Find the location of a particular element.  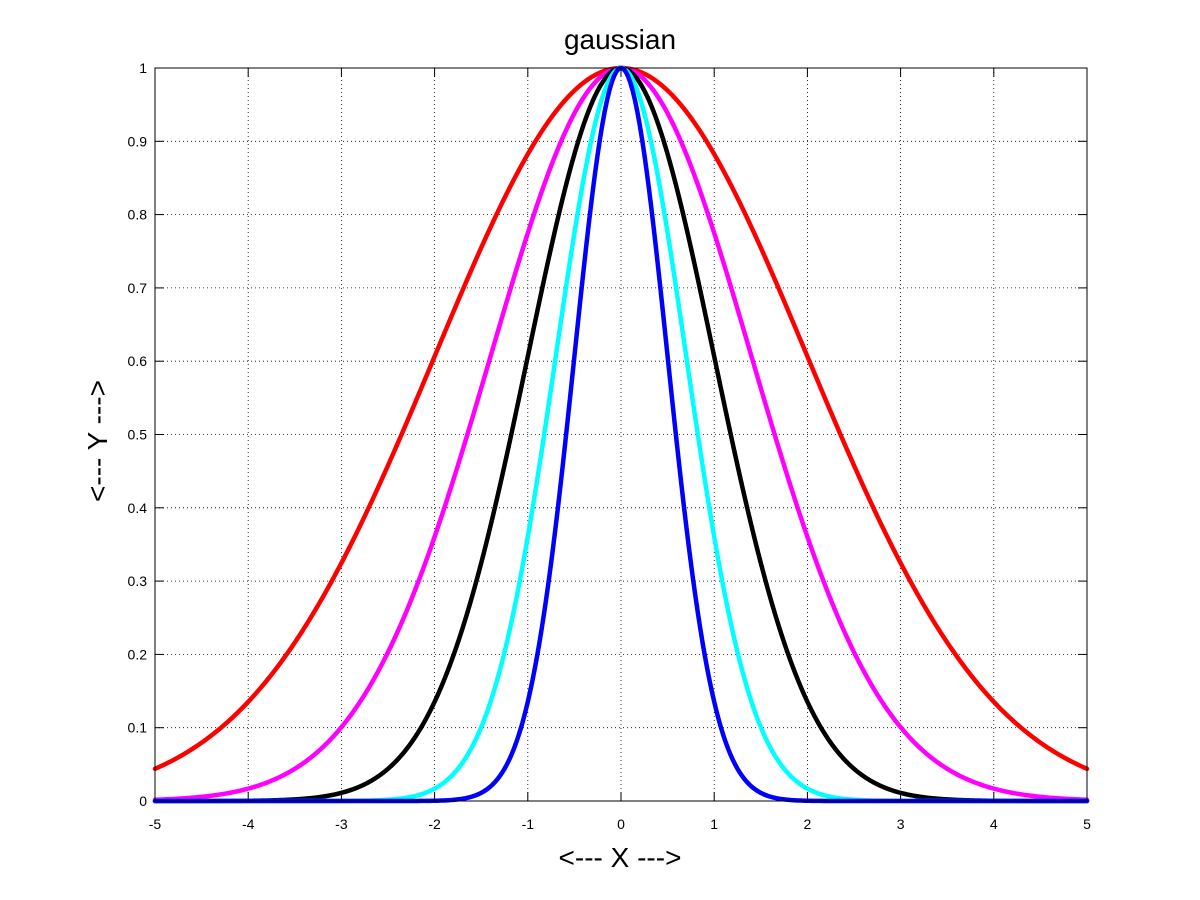

x-tick-label: -5 is located at coordinates (155, 824).